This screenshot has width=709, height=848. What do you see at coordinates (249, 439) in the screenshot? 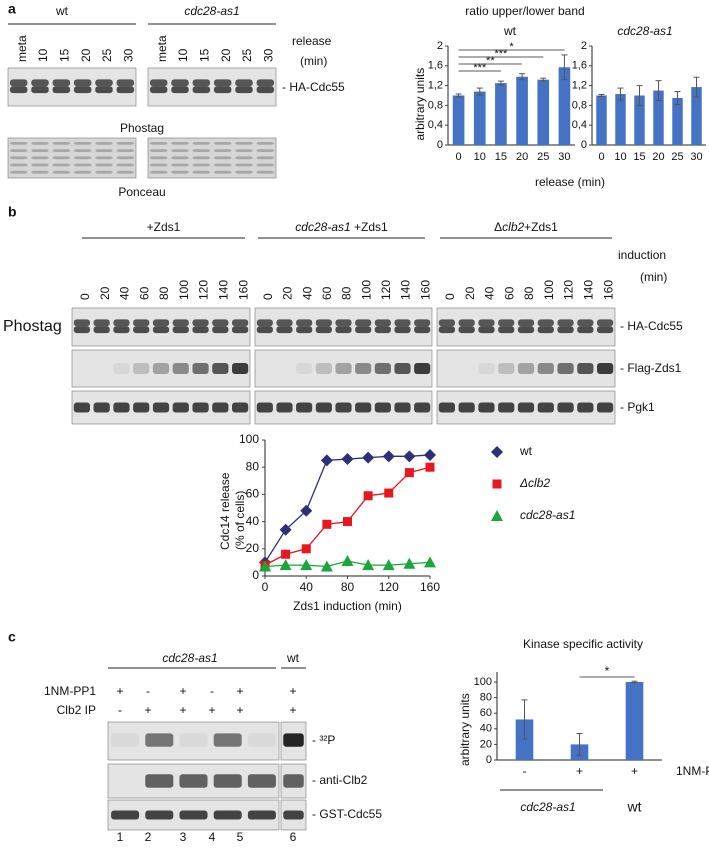
I see `y-tick-label: 100` at bounding box center [249, 439].